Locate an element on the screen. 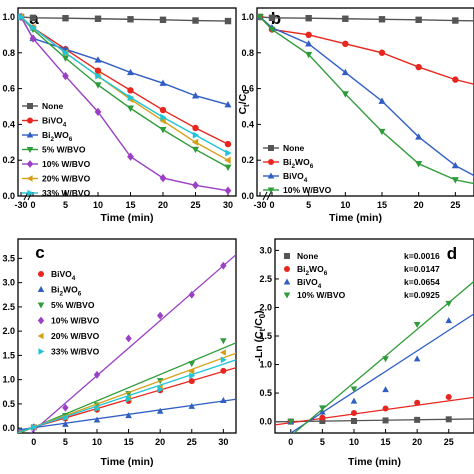 This screenshot has height=474, width=474. x-tick-label: -30 is located at coordinates (259, 205).